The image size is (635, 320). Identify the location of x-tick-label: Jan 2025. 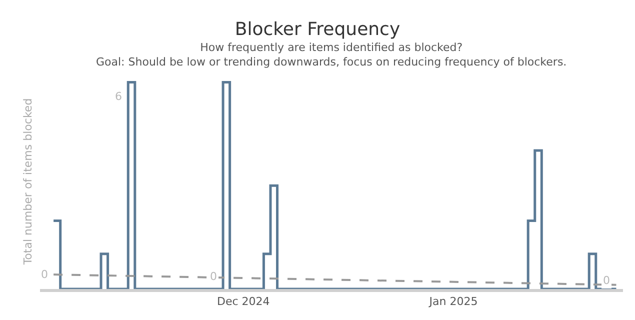
(453, 301).